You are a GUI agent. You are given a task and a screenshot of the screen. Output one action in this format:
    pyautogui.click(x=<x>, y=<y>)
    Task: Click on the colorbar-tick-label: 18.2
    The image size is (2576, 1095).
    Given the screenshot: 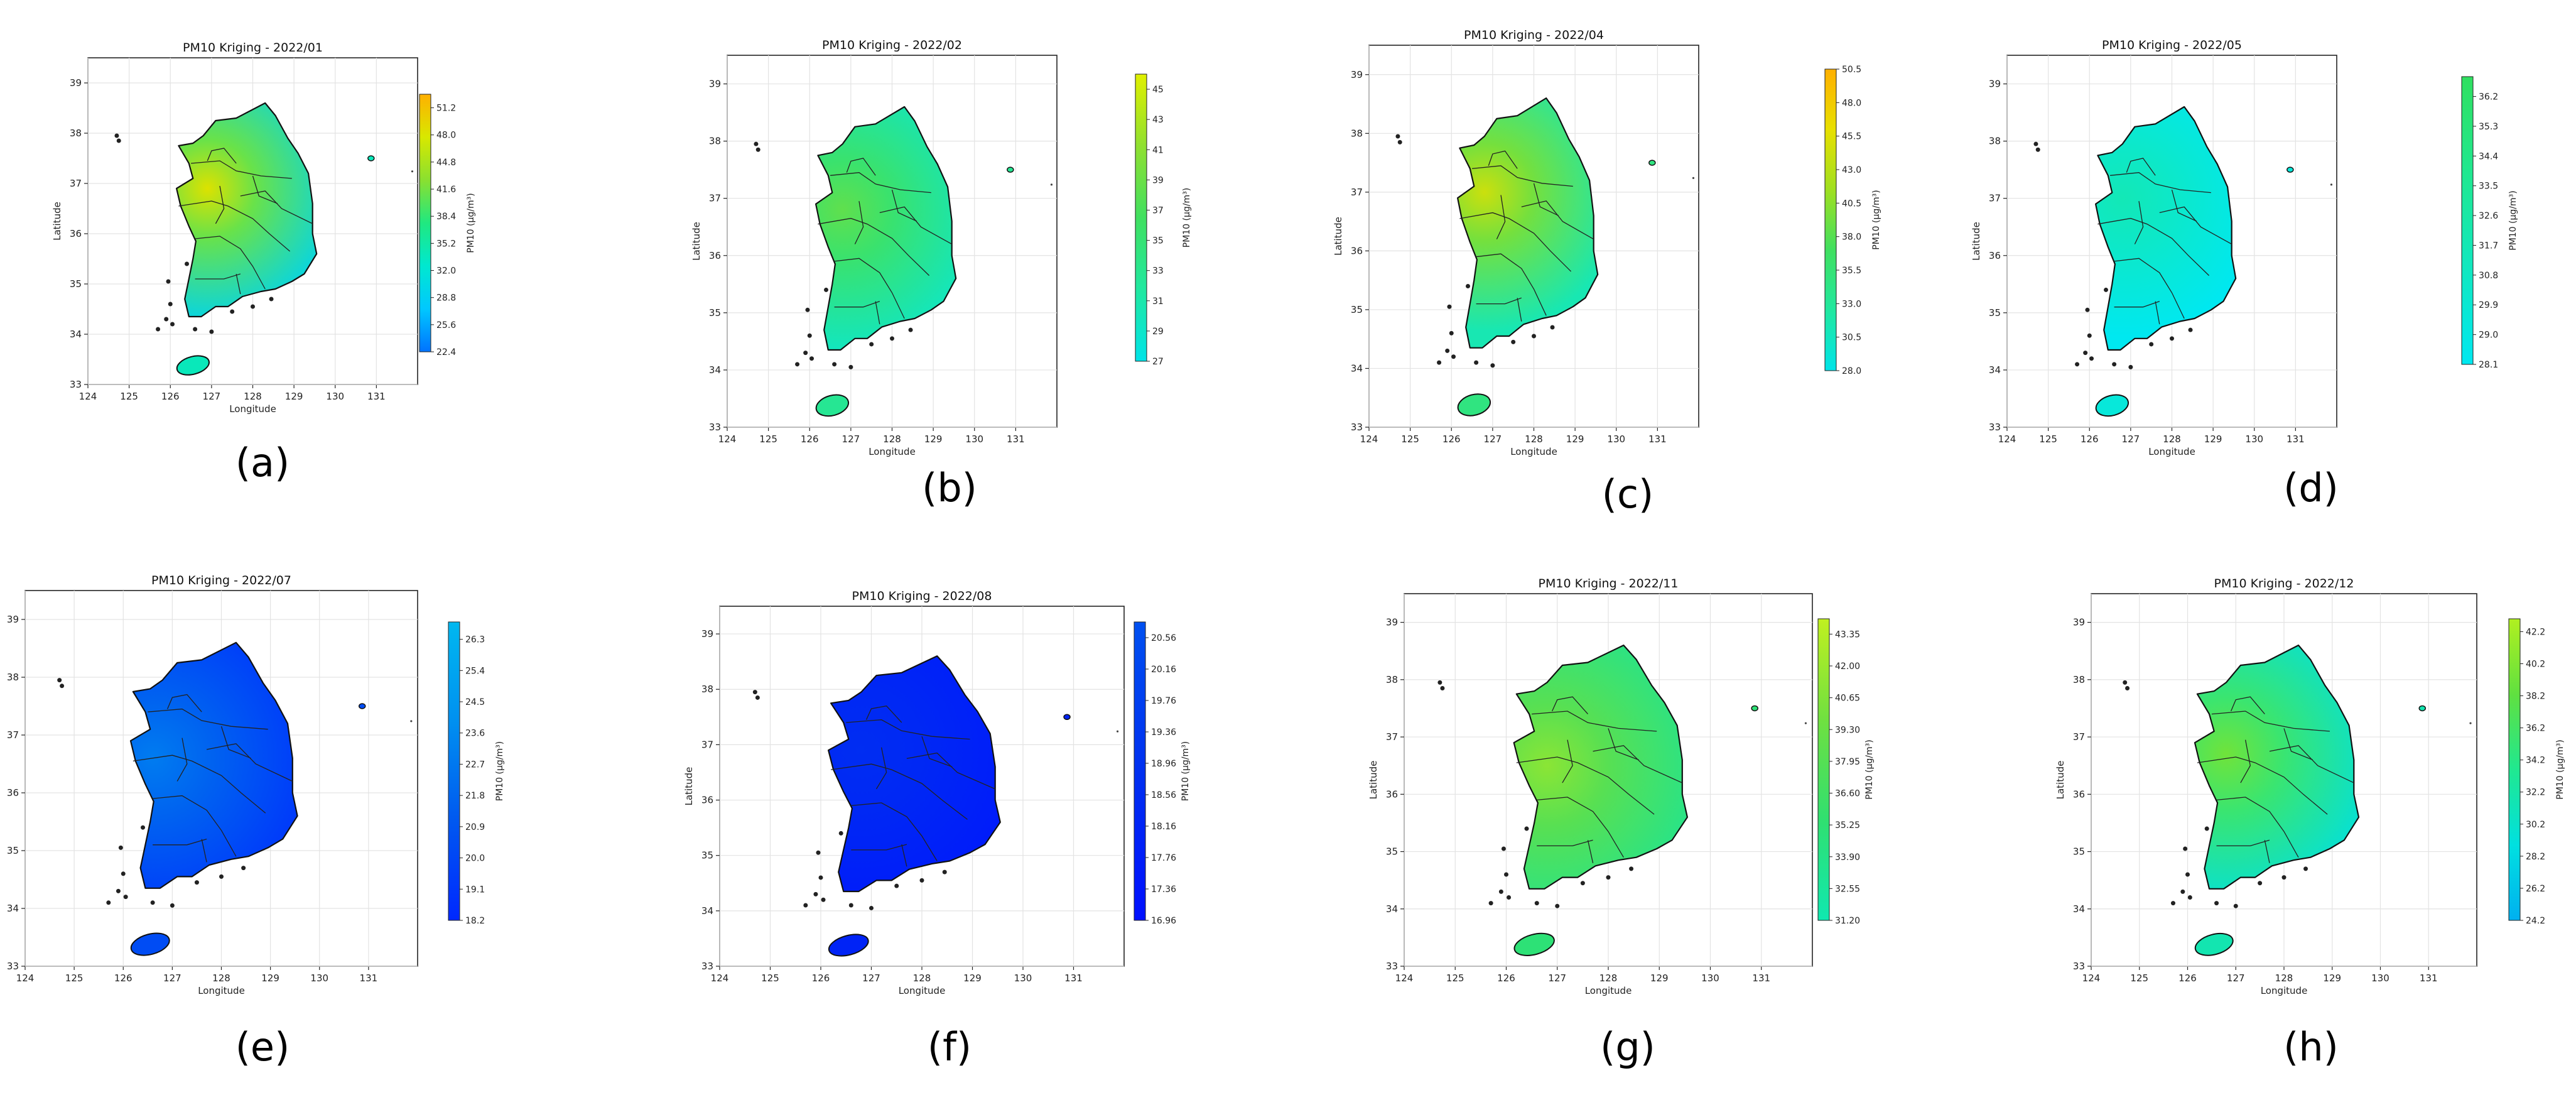 What is the action you would take?
    pyautogui.click(x=475, y=921)
    